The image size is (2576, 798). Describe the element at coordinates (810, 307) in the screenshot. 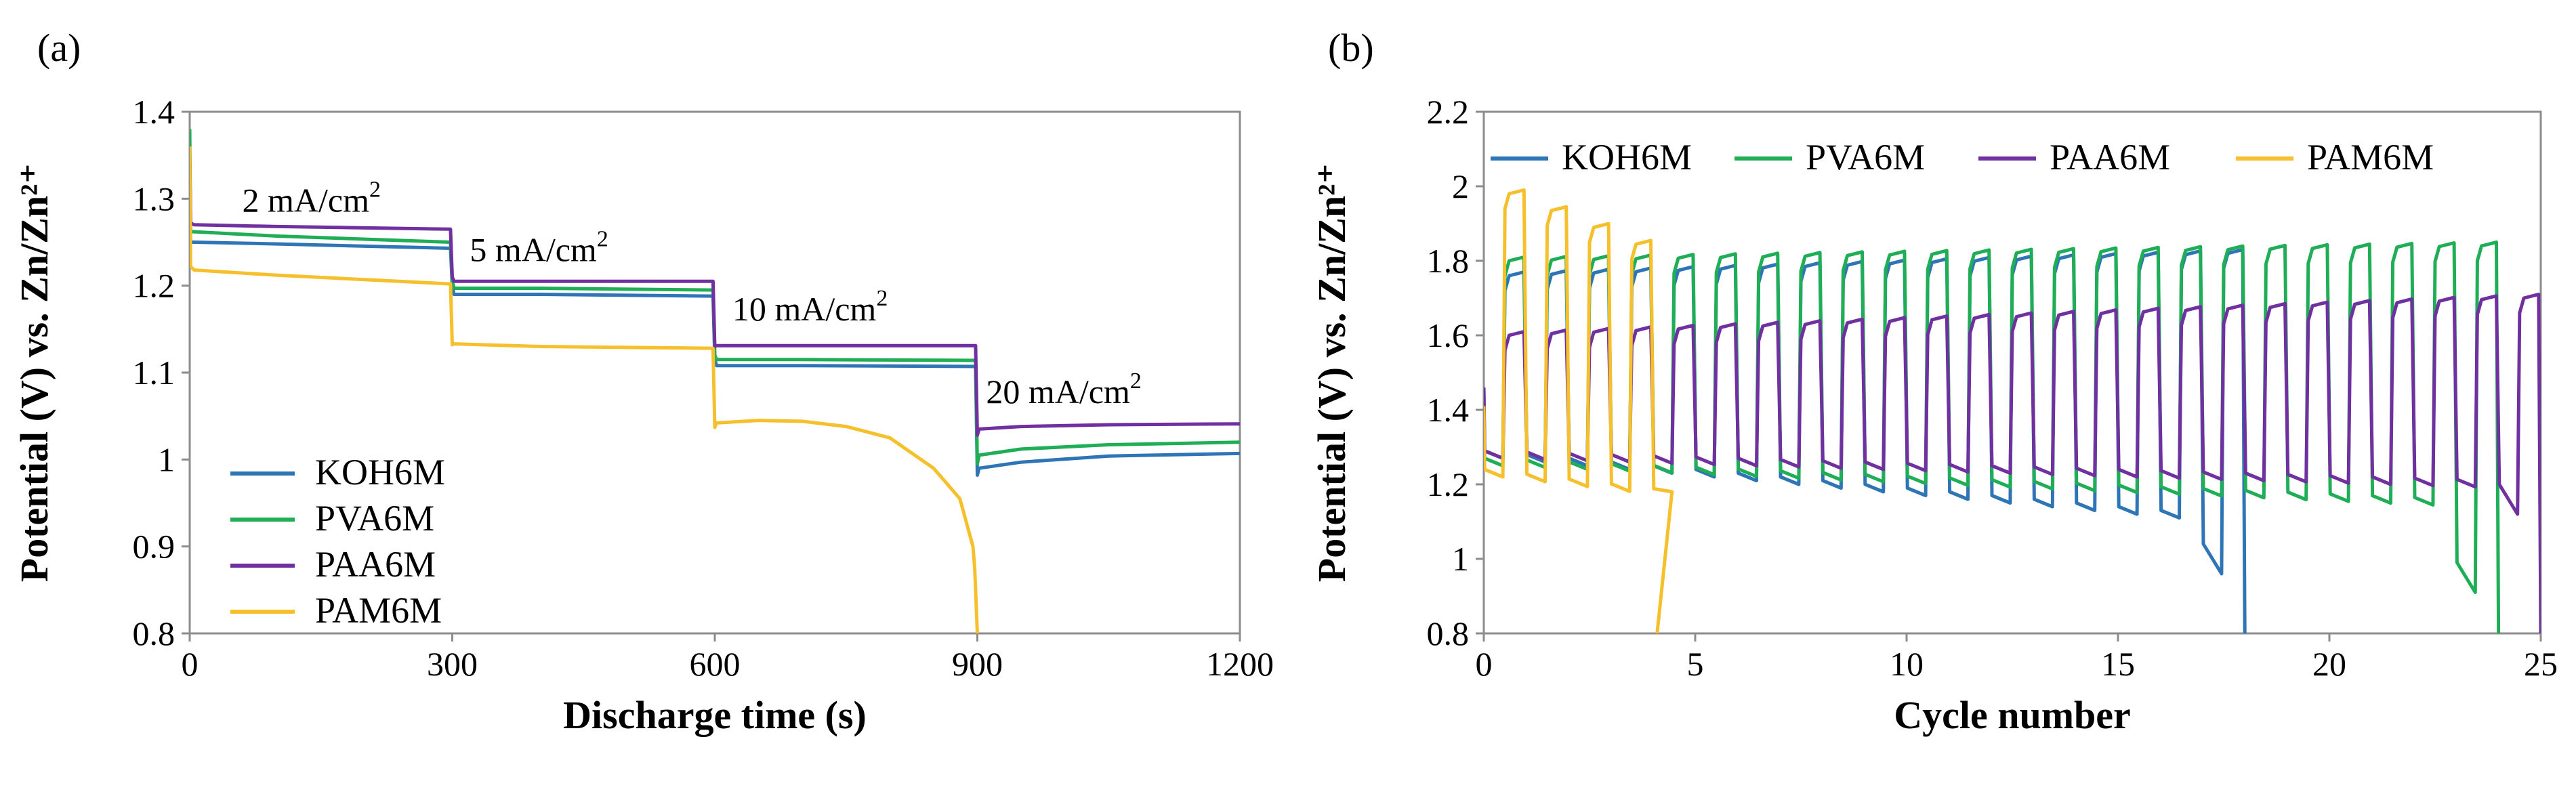

I see `current-density-label: 10 mA/cm2` at that location.